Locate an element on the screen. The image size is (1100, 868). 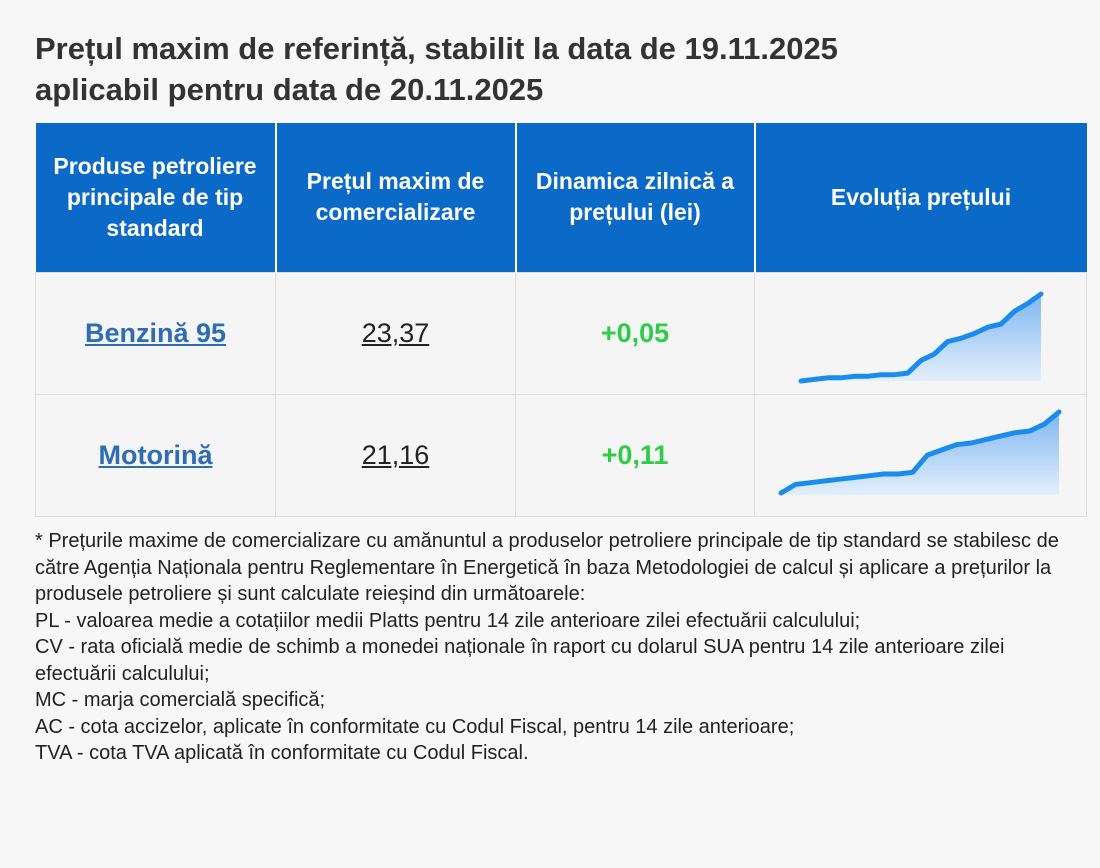
price-cell: 23,37 is located at coordinates (395, 333).